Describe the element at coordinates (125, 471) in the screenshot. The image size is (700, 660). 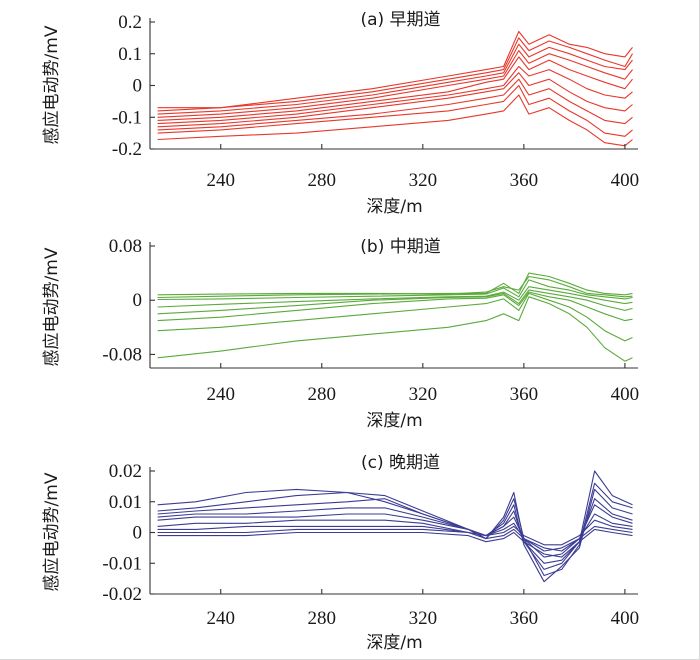
I see `y-tick-label: 0.02` at that location.